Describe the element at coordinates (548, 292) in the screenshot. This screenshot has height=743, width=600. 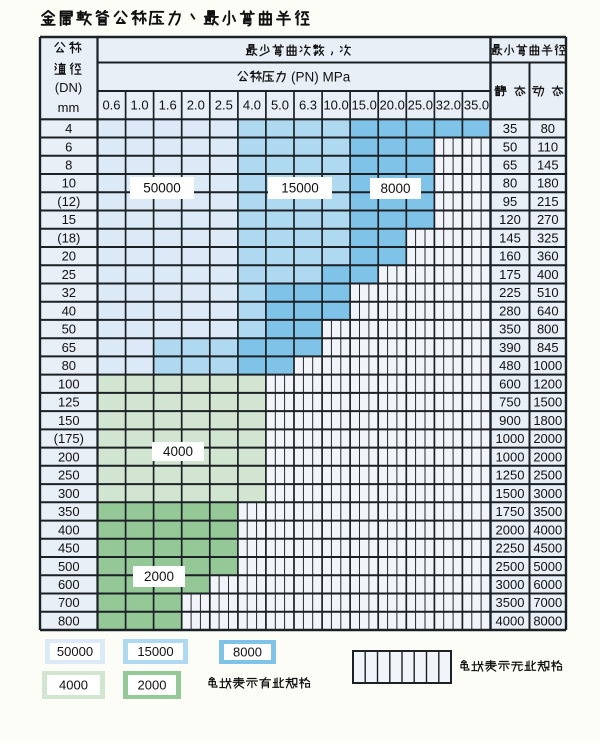
I see `svg-text: 510` at that location.